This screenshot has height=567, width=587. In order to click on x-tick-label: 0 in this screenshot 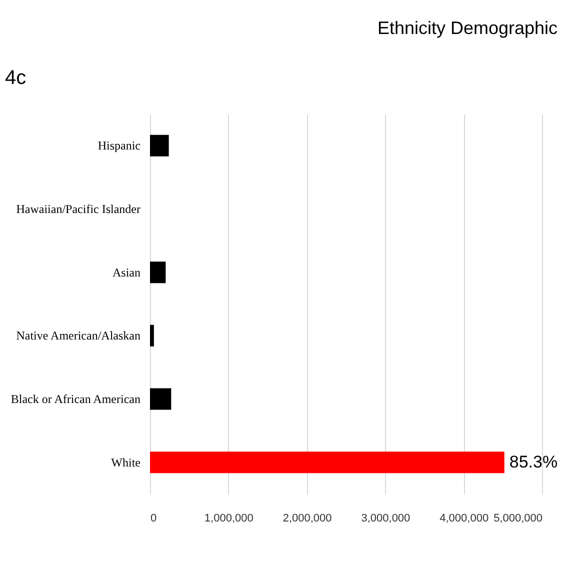, I will do `click(153, 518)`.